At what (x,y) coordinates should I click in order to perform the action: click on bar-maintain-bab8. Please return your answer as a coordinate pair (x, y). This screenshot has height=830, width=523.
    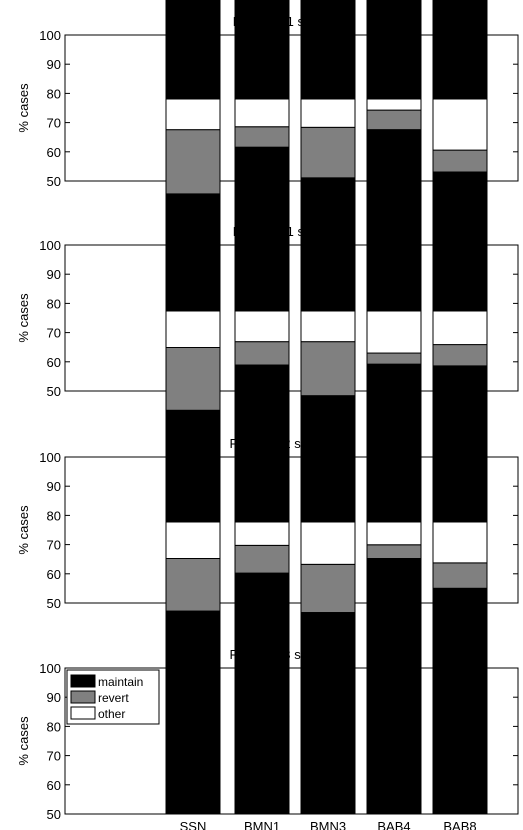
    Looking at the image, I should click on (460, 701).